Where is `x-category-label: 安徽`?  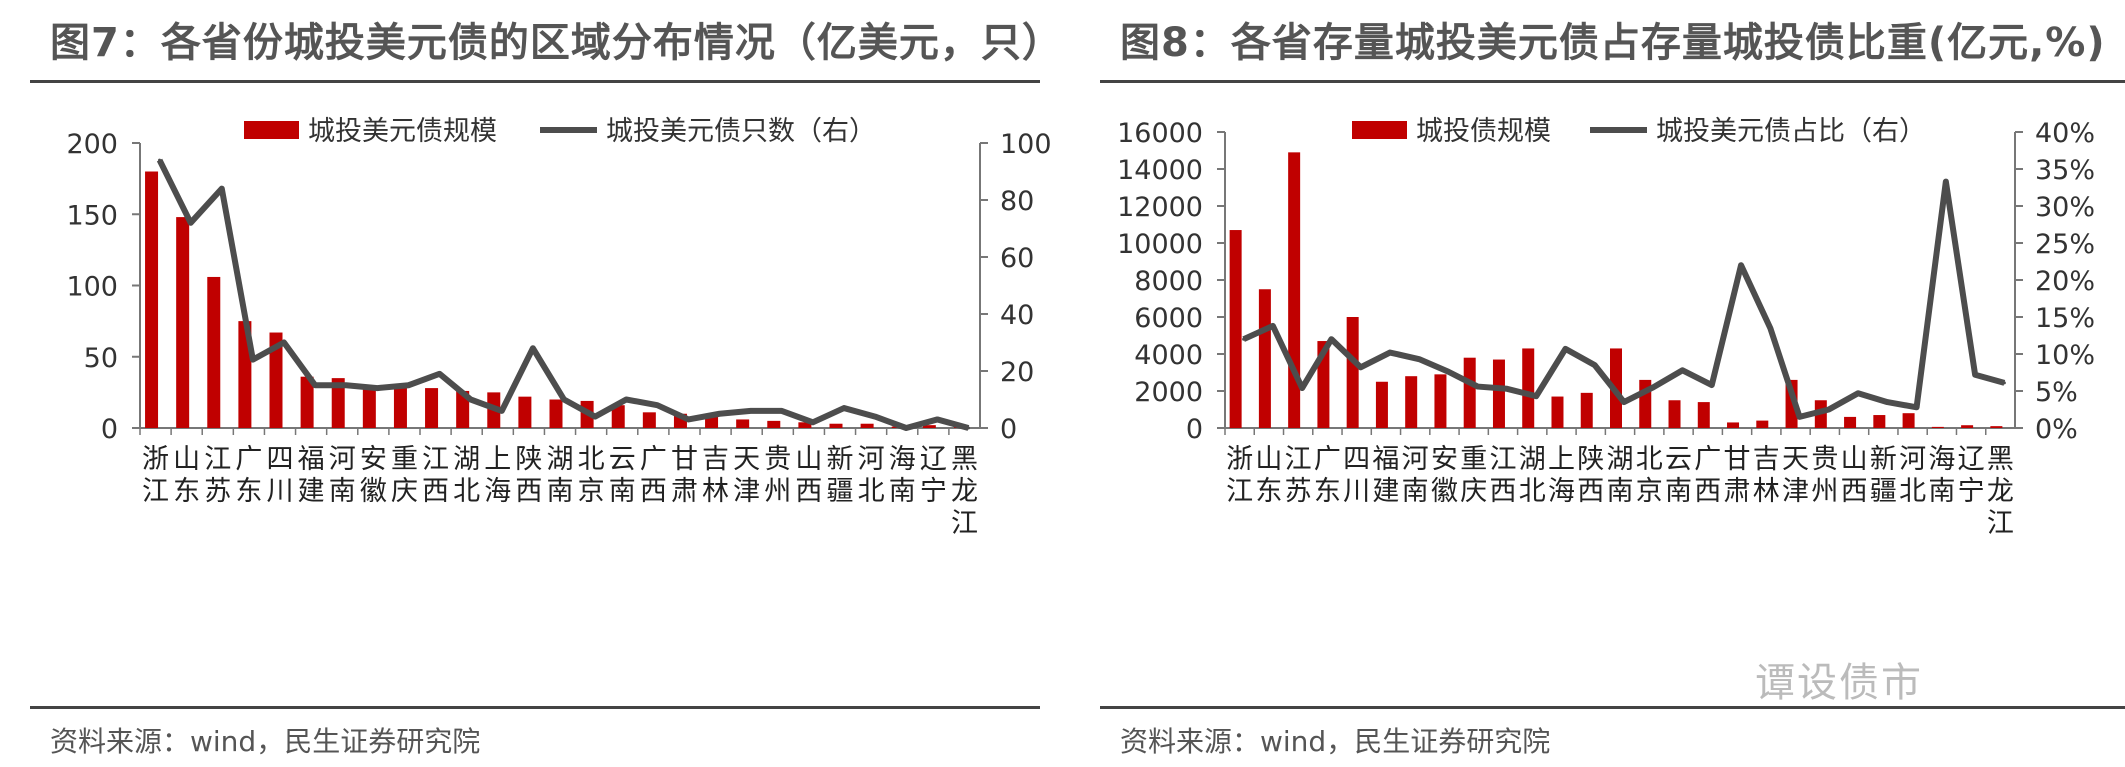 x-category-label: 安徽 is located at coordinates (373, 475).